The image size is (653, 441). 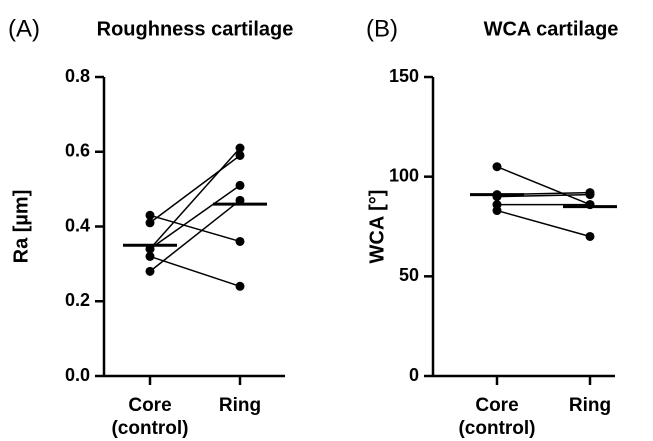 I want to click on y-tick-label: 0.8, so click(x=77, y=76).